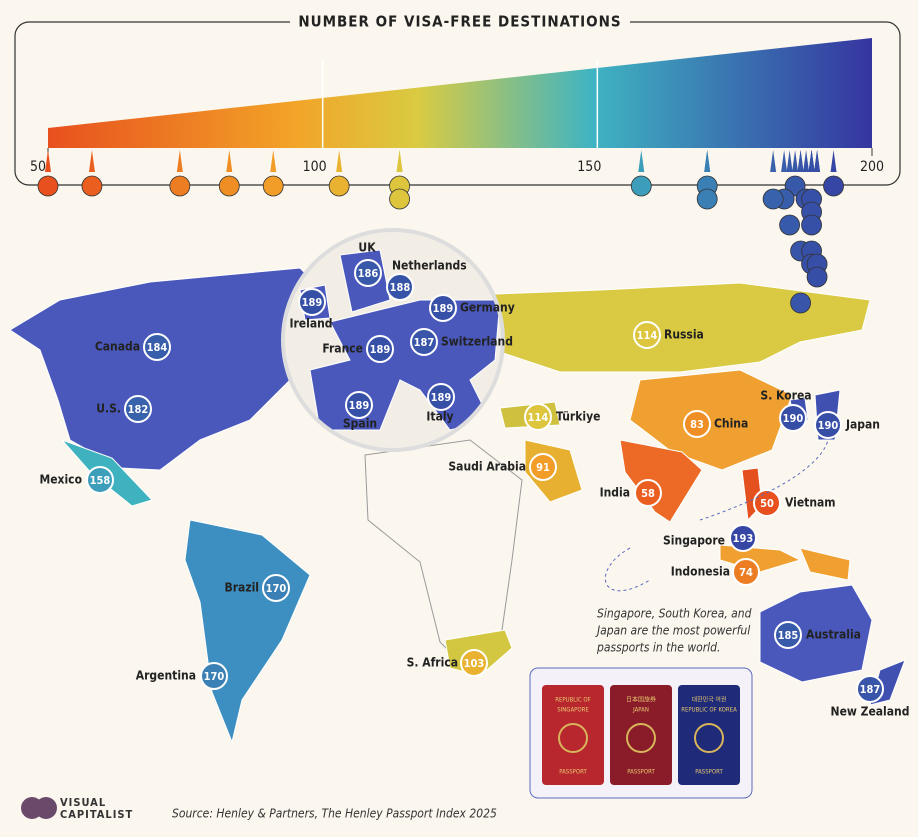 The height and width of the screenshot is (837, 918). Describe the element at coordinates (716, 515) in the screenshot. I see `note-arrow` at that location.